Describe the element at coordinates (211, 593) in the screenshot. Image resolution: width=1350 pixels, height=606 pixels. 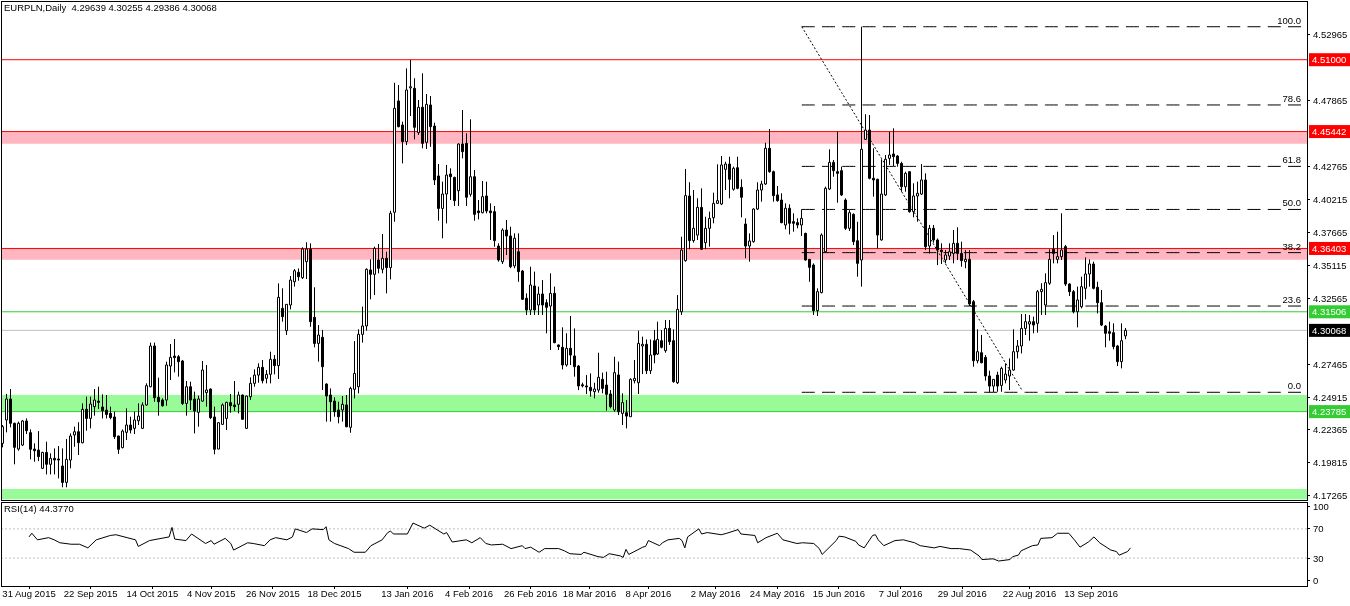
I see `x-tick-label: 4 Nov 2015` at that location.